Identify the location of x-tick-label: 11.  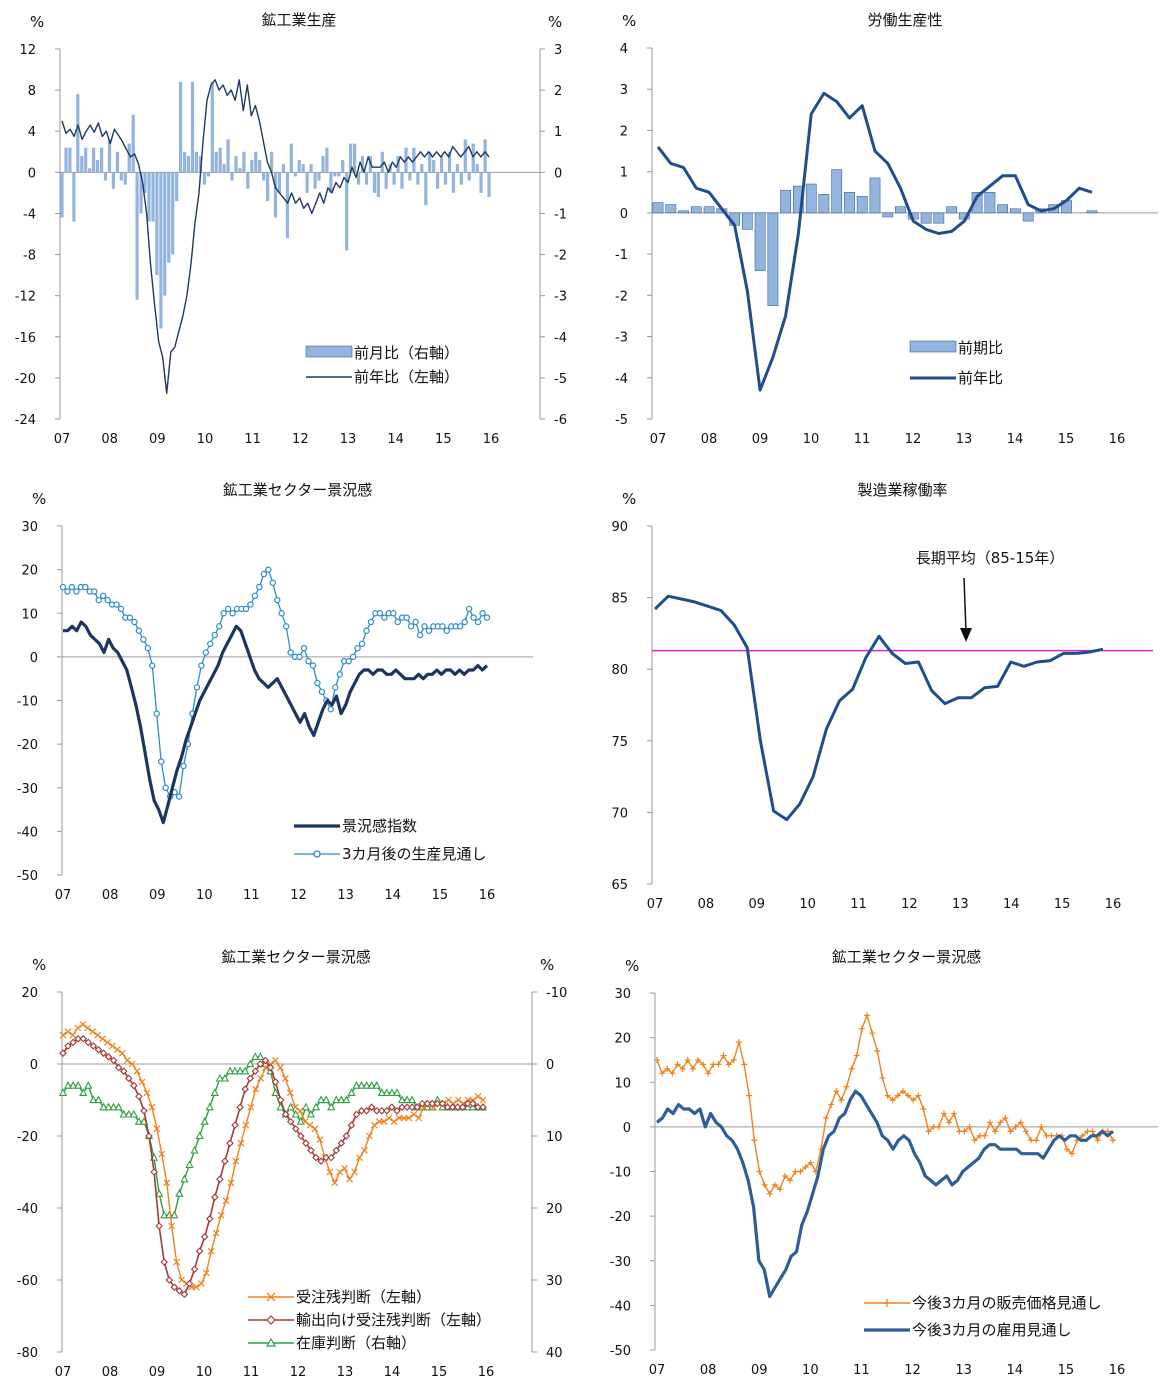
(861, 1370).